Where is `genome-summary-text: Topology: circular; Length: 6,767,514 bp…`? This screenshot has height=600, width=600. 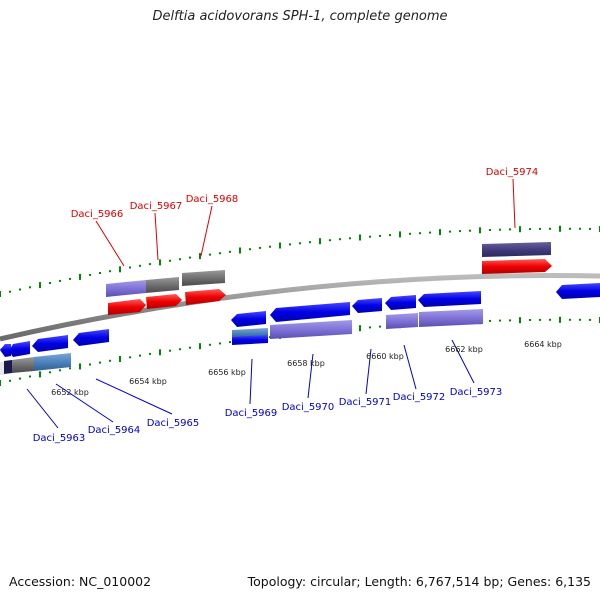 genome-summary-text: Topology: circular; Length: 6,767,514 bp… is located at coordinates (419, 581).